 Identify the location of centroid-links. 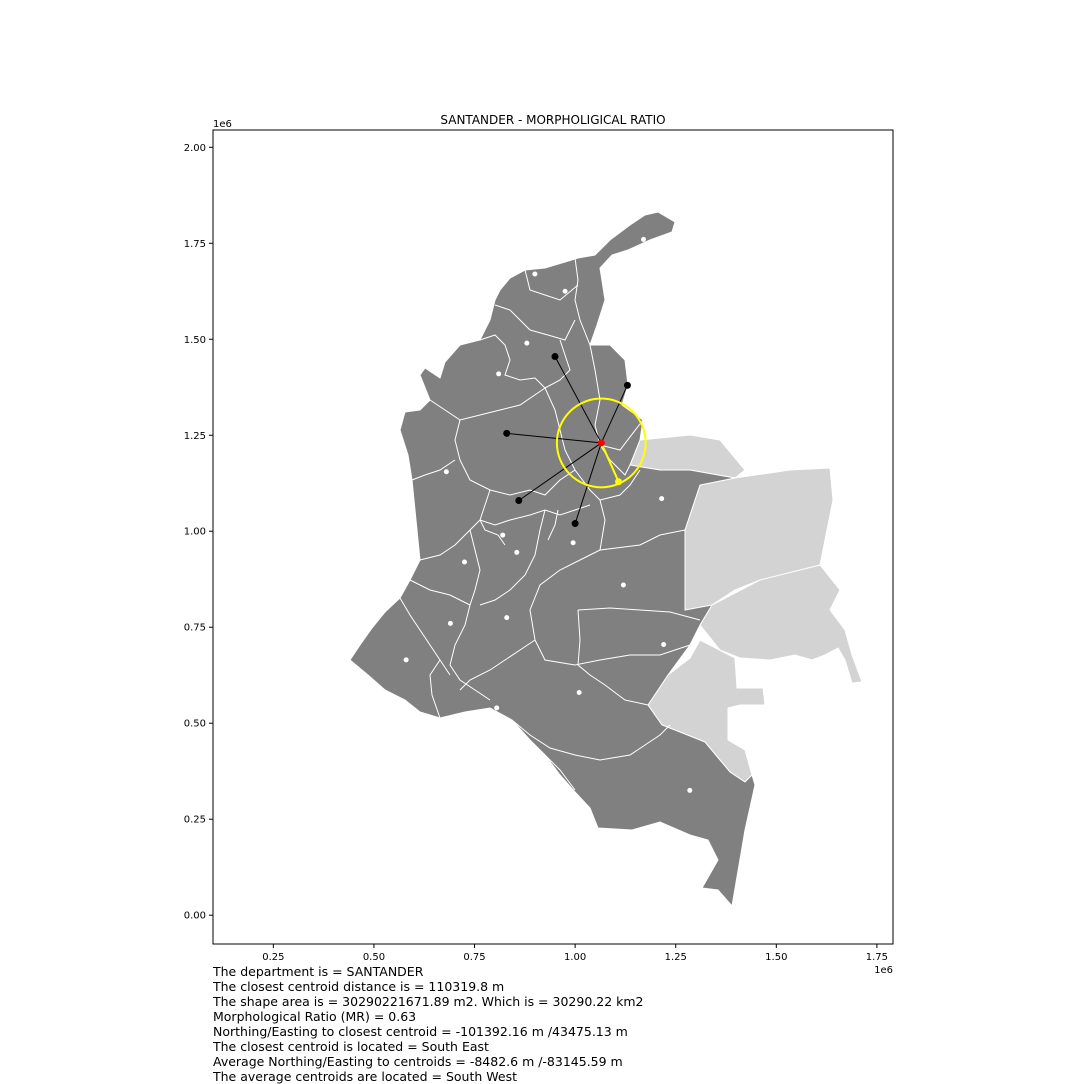
(567, 440).